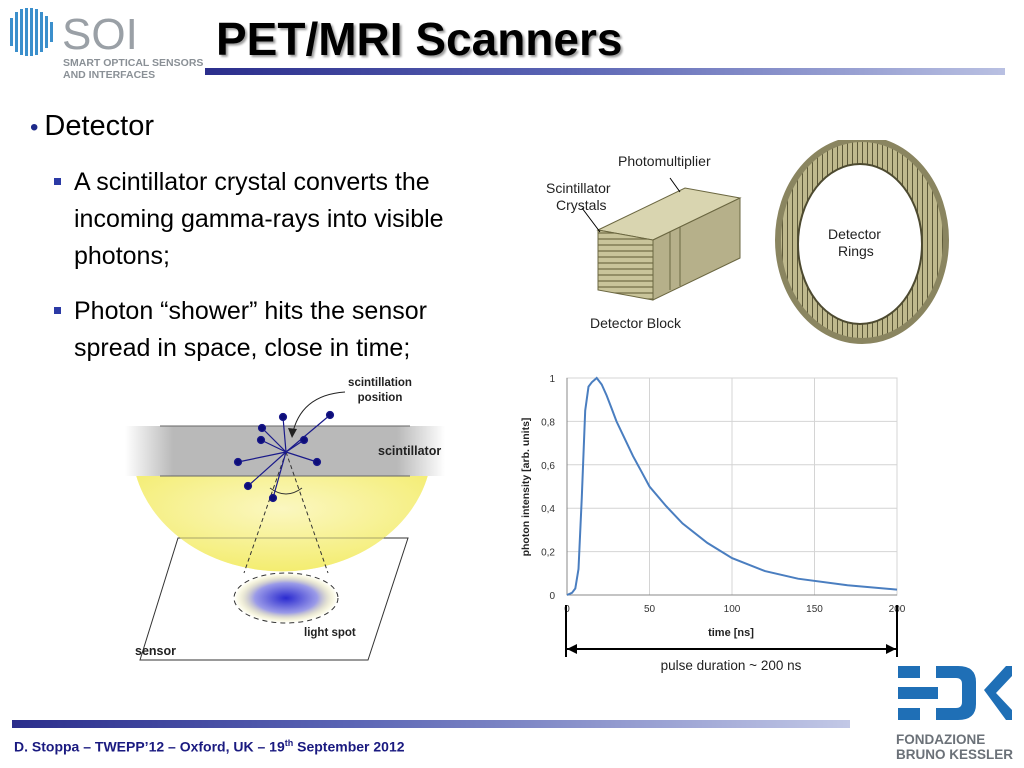 Image resolution: width=1024 pixels, height=768 pixels. I want to click on label-scintillation: scintillation, so click(380, 383).